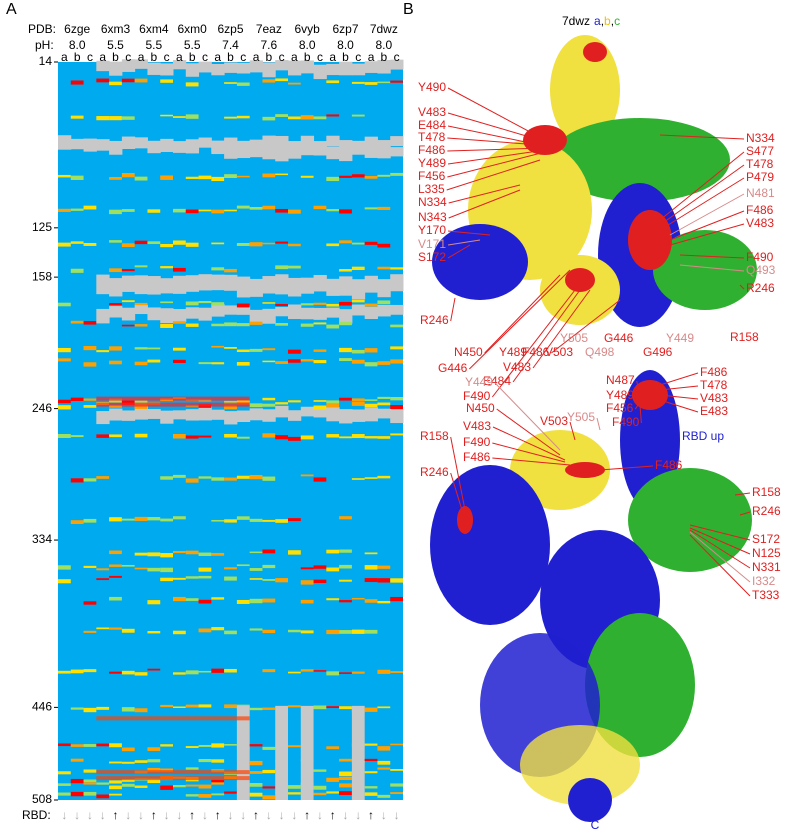  Describe the element at coordinates (432, 257) in the screenshot. I see `residue-label: S172` at that location.